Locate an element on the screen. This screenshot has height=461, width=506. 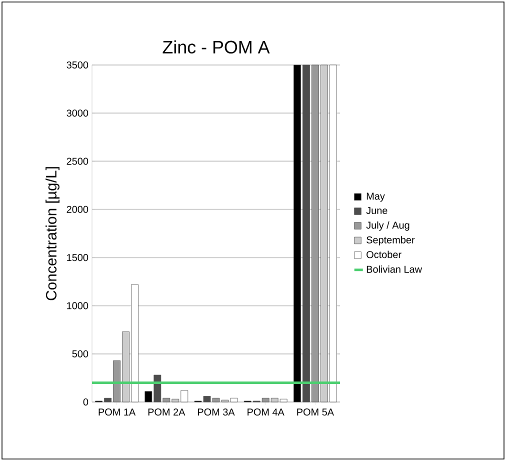
chart-title: Zinc - POM A is located at coordinates (216, 47).